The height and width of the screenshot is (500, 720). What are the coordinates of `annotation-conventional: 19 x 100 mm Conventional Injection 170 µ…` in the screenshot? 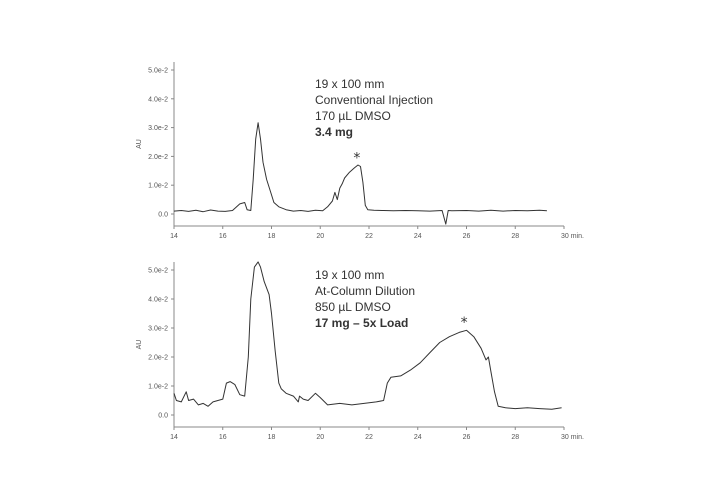 It's located at (374, 108).